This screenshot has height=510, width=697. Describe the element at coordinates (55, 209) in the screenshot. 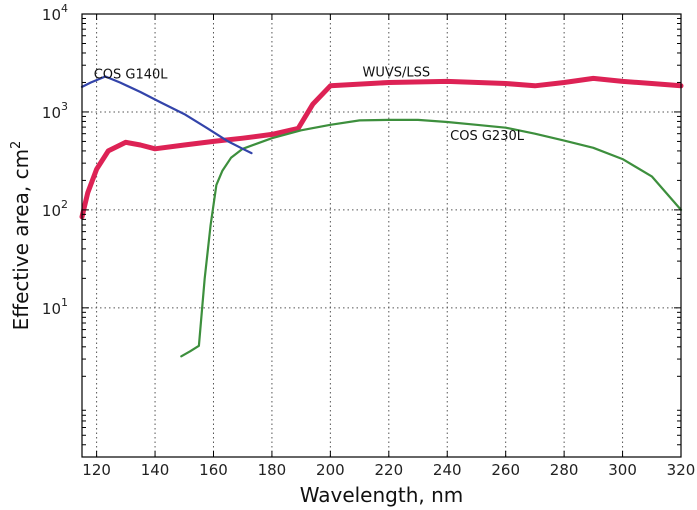

I see `y-tick-label: 10²` at that location.